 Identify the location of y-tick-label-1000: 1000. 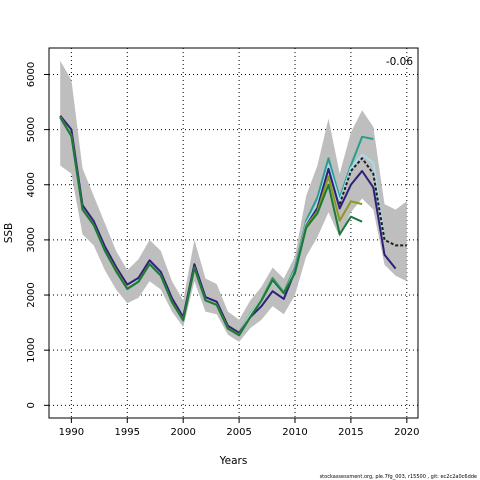
(31, 349).